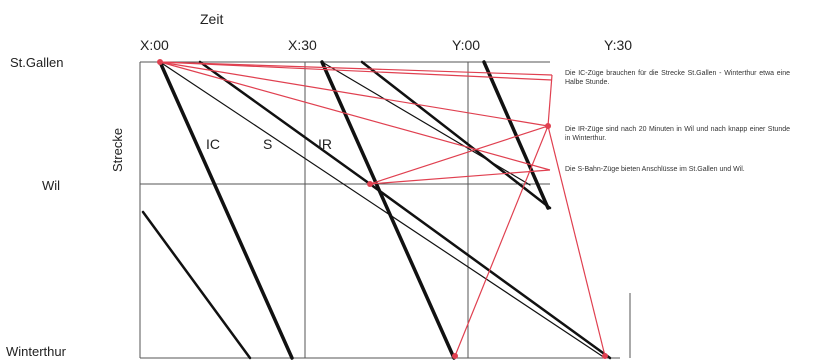 Image resolution: width=817 pixels, height=362 pixels. Describe the element at coordinates (302, 45) in the screenshot. I see `time-tick-label: X:30` at that location.